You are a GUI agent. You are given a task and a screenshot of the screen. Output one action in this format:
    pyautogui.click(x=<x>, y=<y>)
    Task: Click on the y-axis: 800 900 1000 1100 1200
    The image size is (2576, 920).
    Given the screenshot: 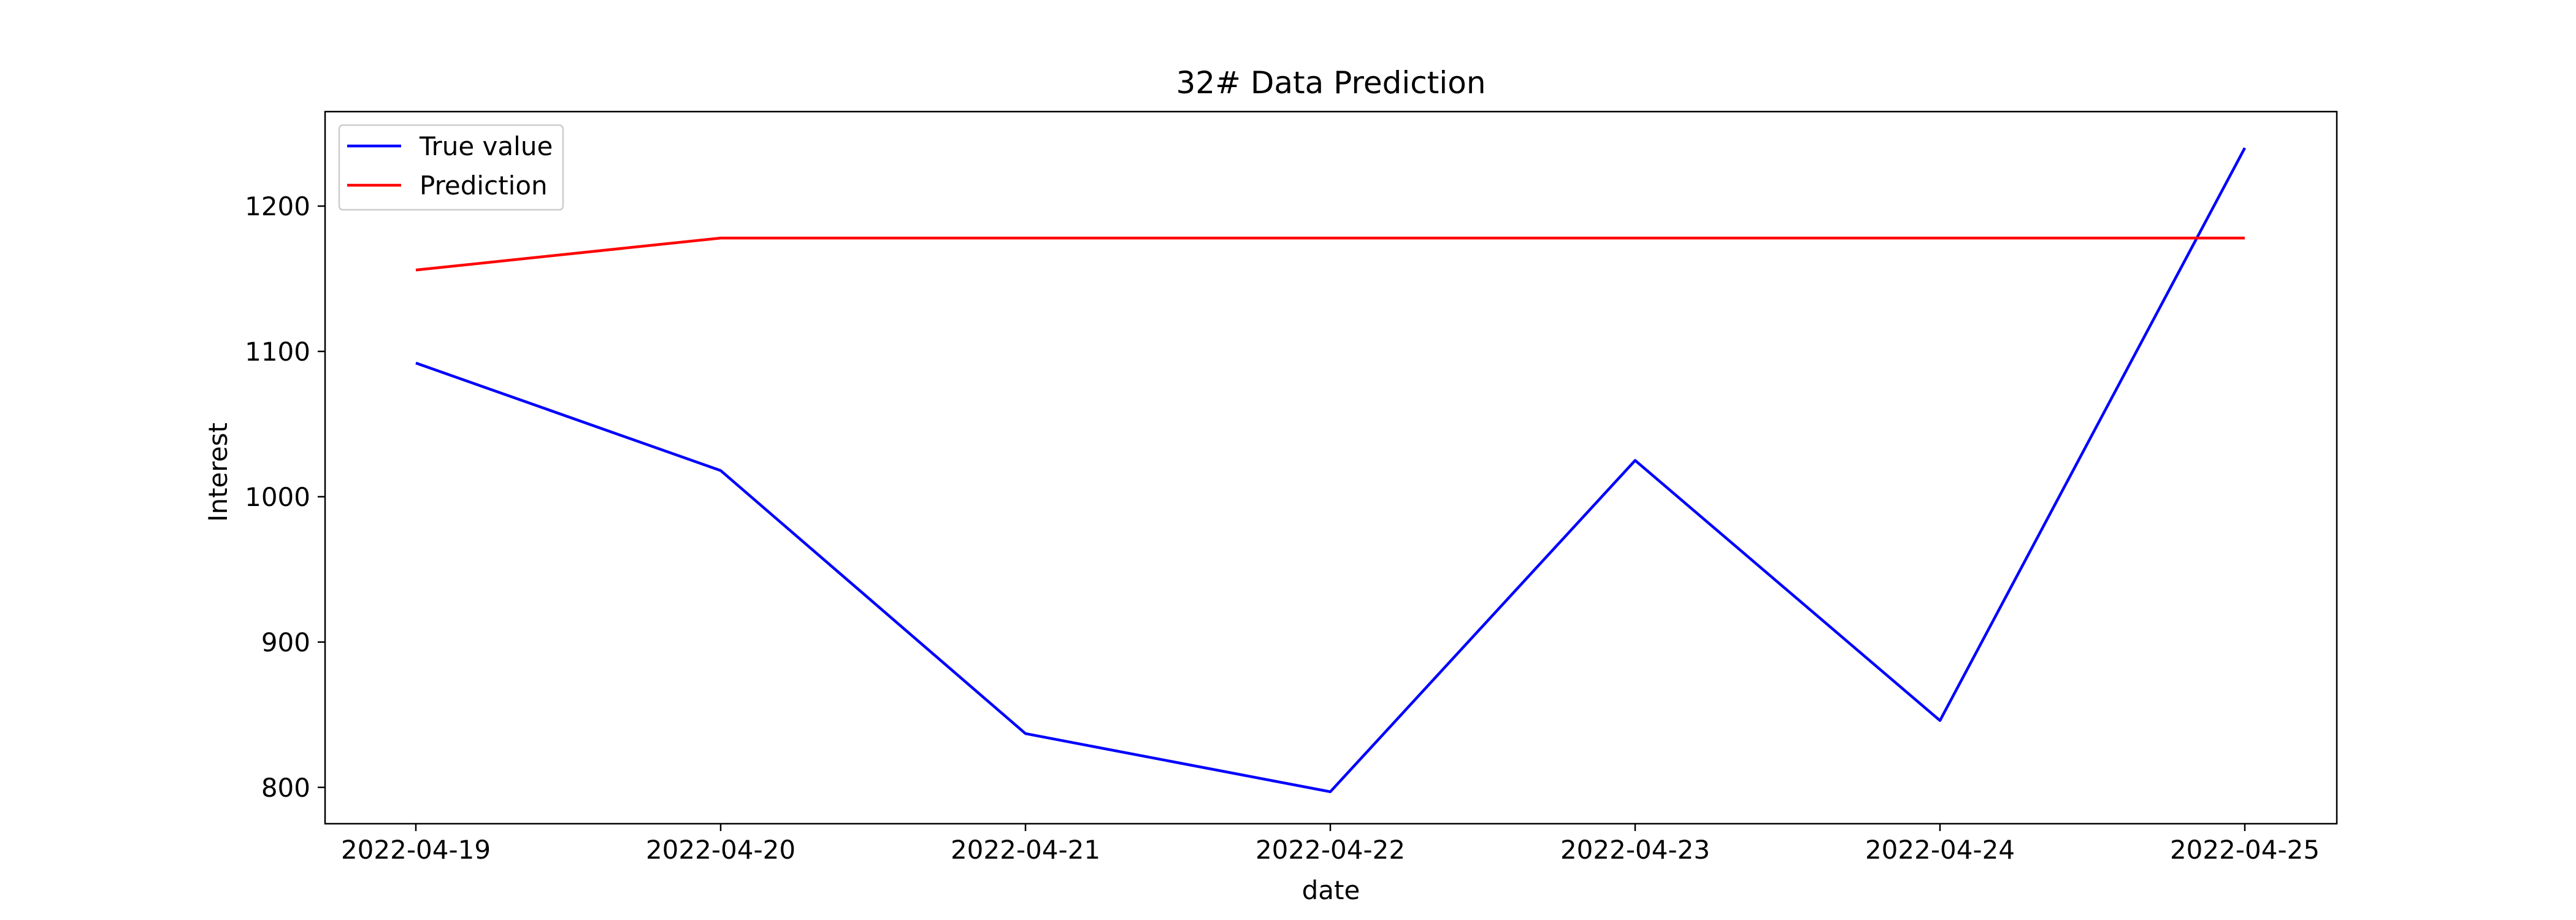 What is the action you would take?
    pyautogui.click(x=285, y=497)
    